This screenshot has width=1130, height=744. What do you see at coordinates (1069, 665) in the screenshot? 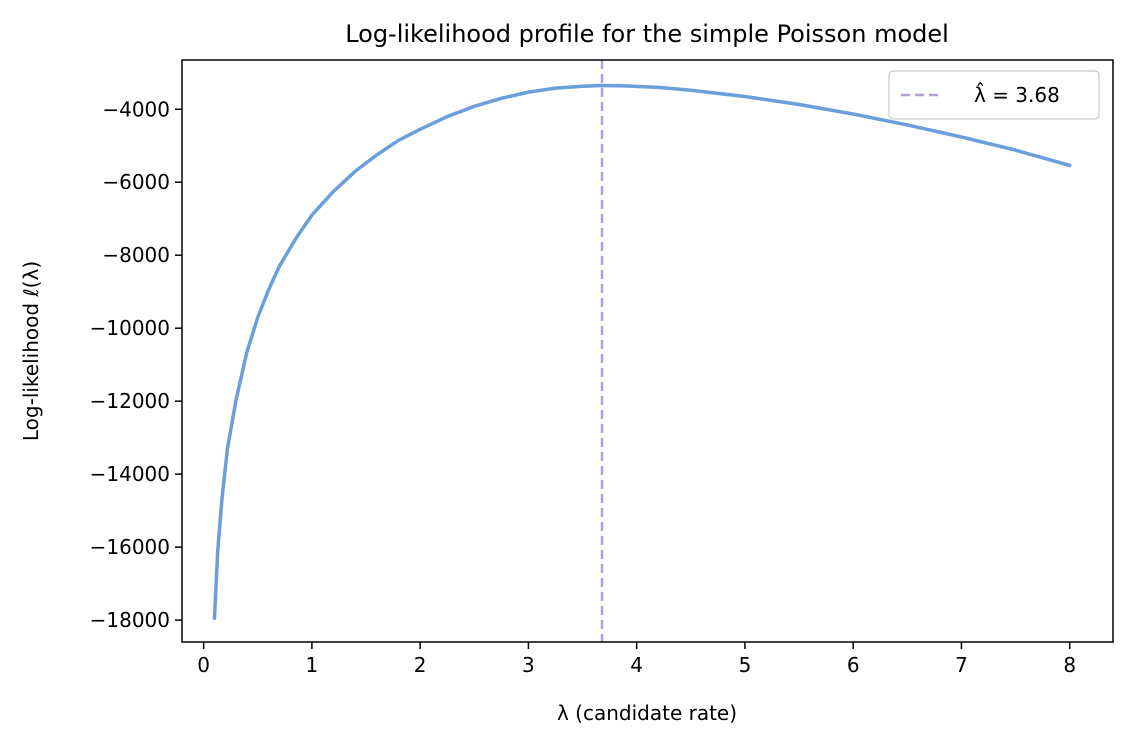
I see `x-tick-label: 8` at bounding box center [1069, 665].